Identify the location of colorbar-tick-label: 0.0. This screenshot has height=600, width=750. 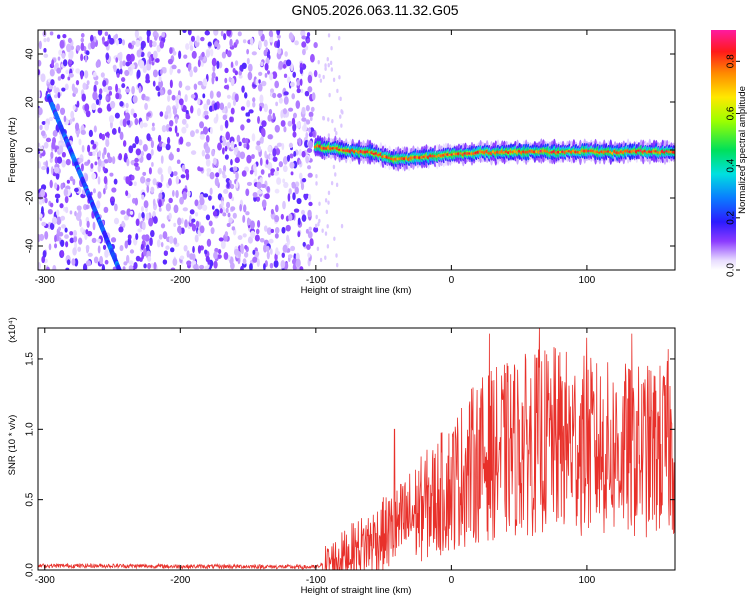
(731, 270).